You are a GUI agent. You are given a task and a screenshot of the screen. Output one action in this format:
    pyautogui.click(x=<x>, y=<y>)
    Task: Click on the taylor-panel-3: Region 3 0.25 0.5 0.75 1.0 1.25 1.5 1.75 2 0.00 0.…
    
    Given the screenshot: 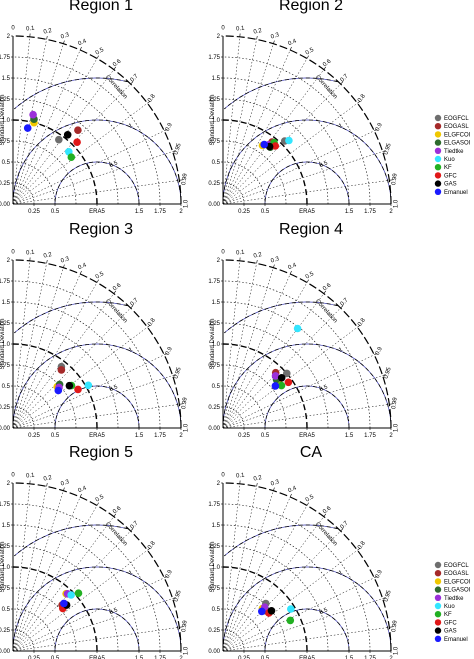 What is the action you would take?
    pyautogui.click(x=95, y=330)
    